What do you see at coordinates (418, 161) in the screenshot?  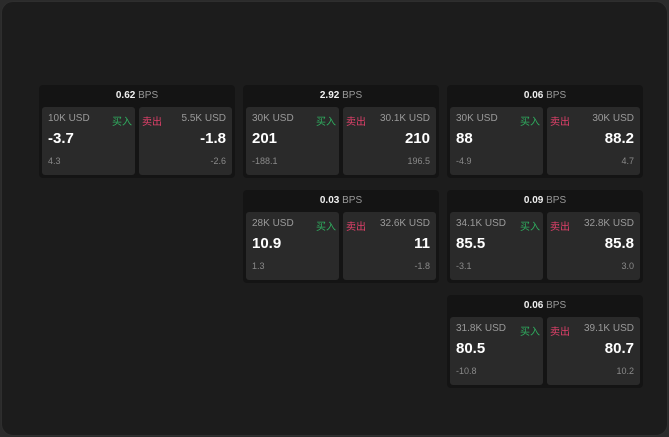 I see `ask-change: 196.5` at bounding box center [418, 161].